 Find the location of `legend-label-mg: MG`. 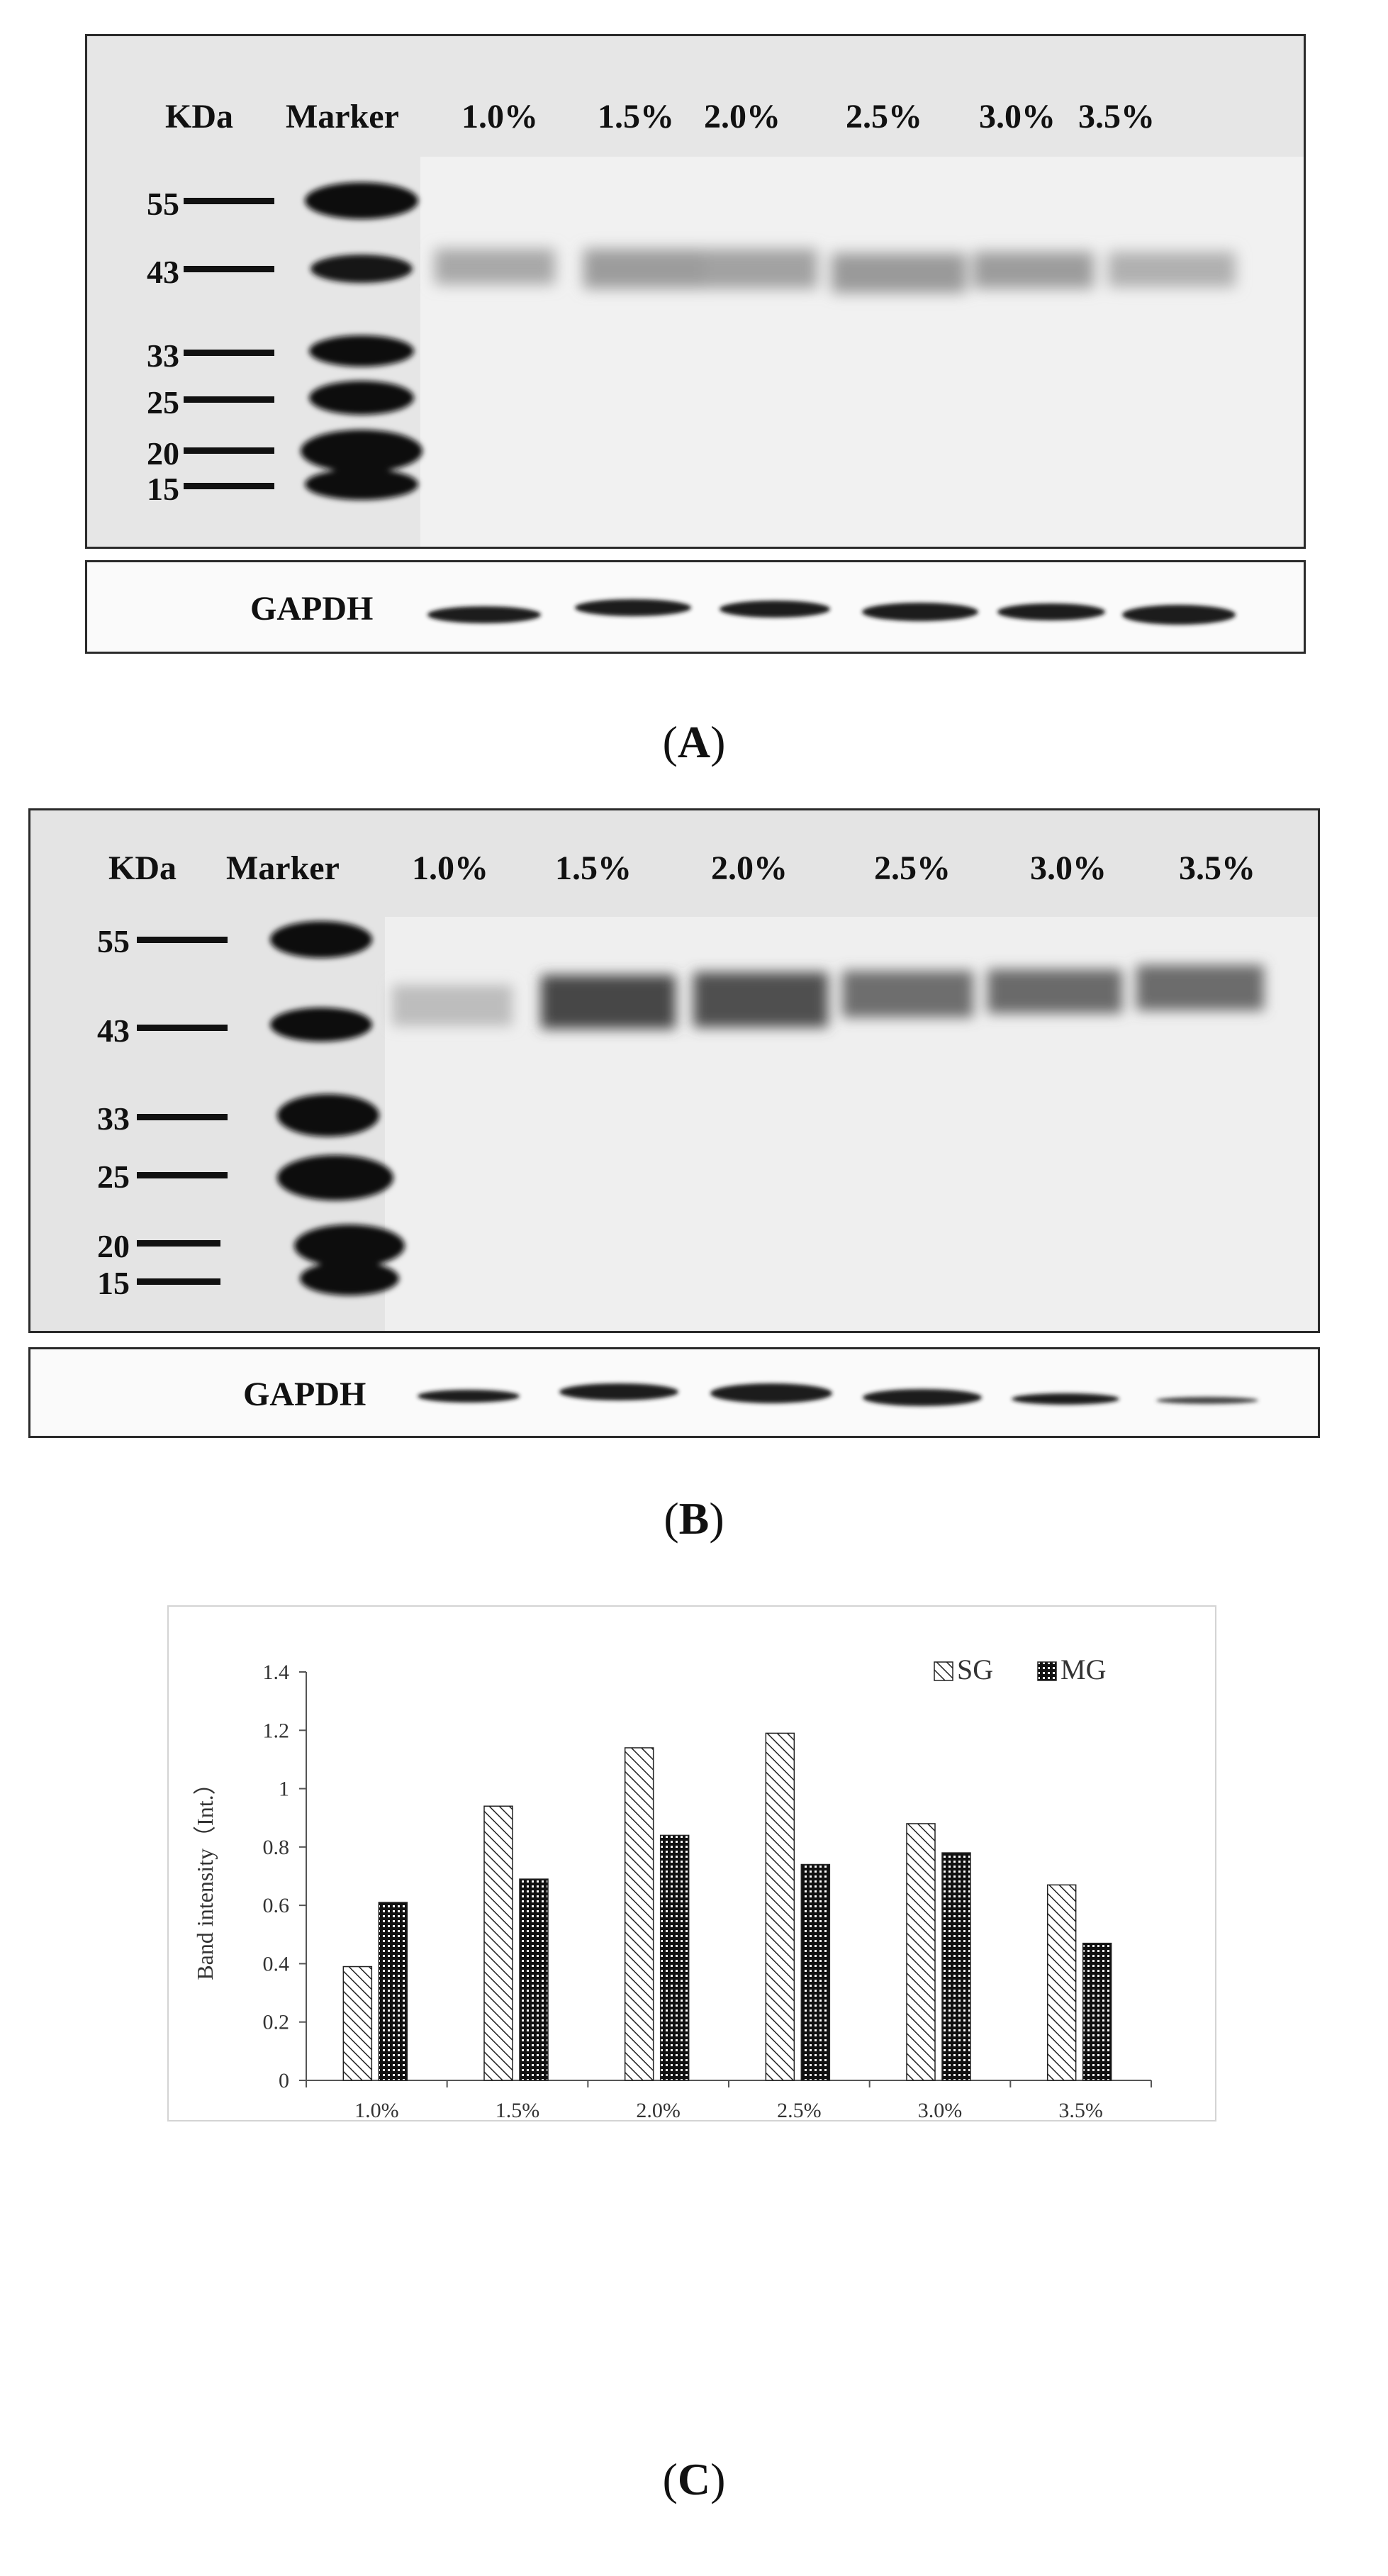

legend-label-mg: MG is located at coordinates (1083, 1669).